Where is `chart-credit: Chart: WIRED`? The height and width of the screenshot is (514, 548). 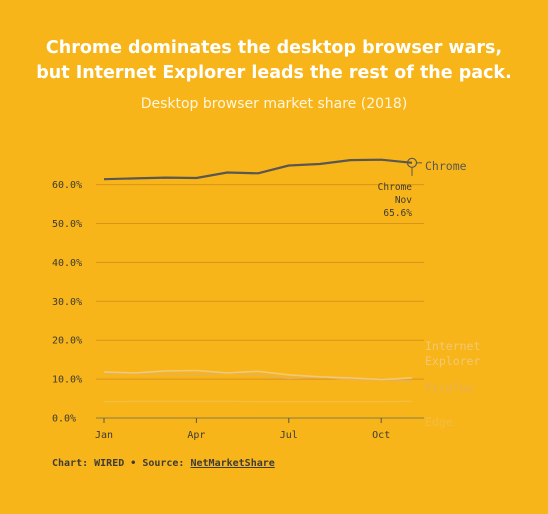
chart-credit: Chart: WIRED is located at coordinates (88, 463).